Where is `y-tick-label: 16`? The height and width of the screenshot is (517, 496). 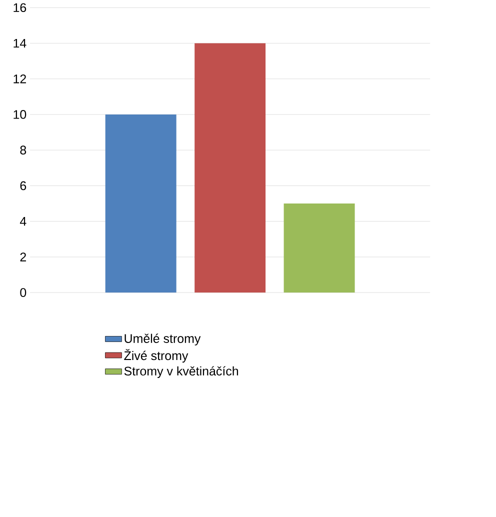
y-tick-label: 16 is located at coordinates (20, 7).